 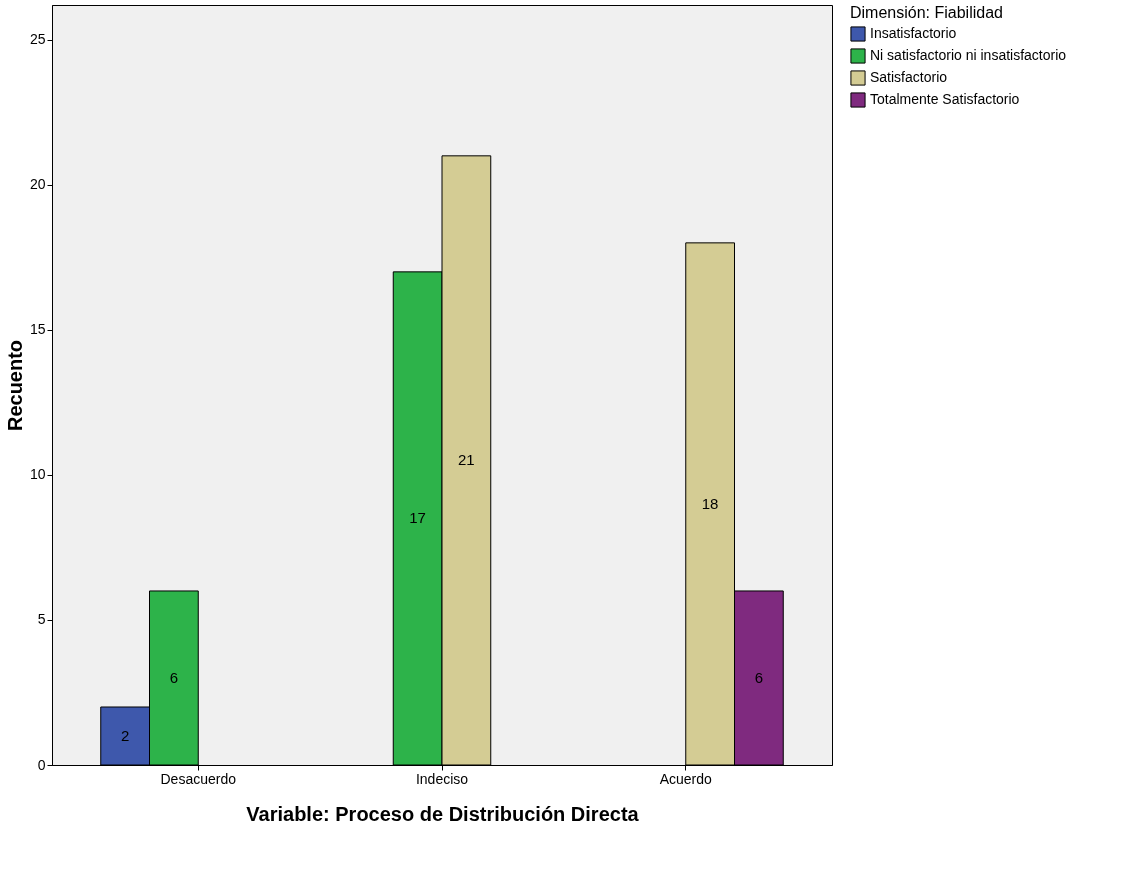 I want to click on data-label: 21, so click(x=466, y=460).